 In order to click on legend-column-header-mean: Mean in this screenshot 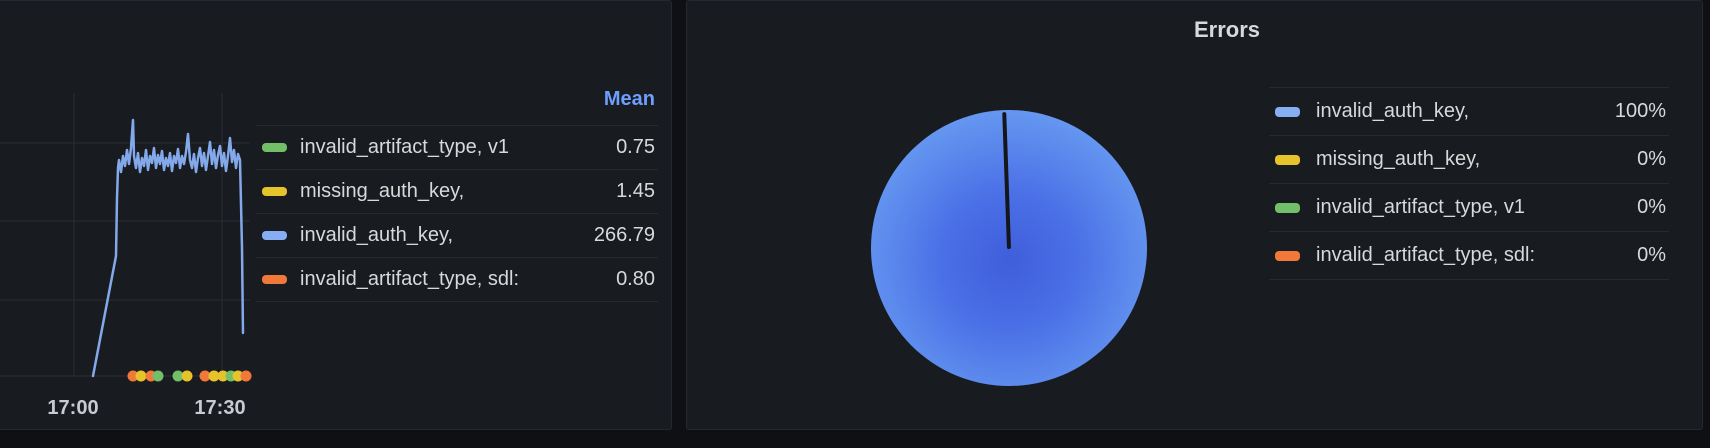, I will do `click(629, 98)`.